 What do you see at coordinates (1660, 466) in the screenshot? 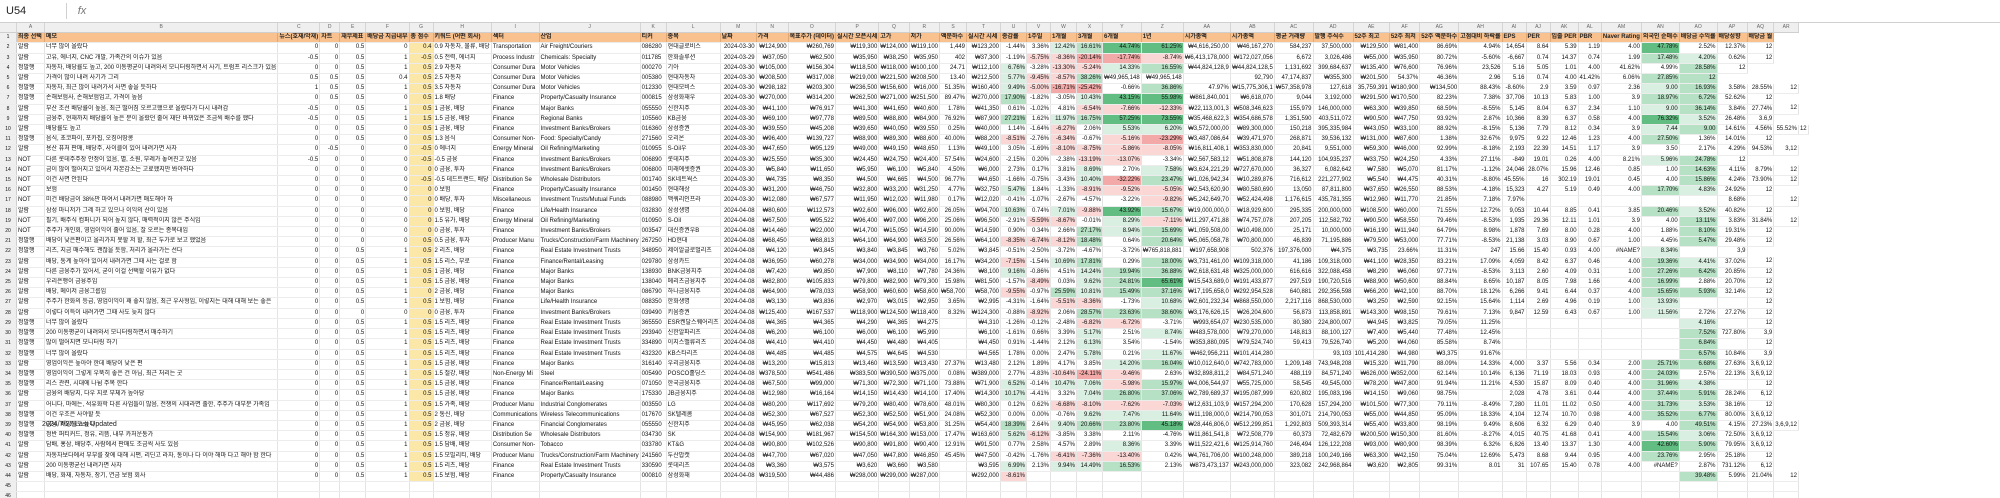
I see `table-cell: #NAME?` at bounding box center [1660, 466].